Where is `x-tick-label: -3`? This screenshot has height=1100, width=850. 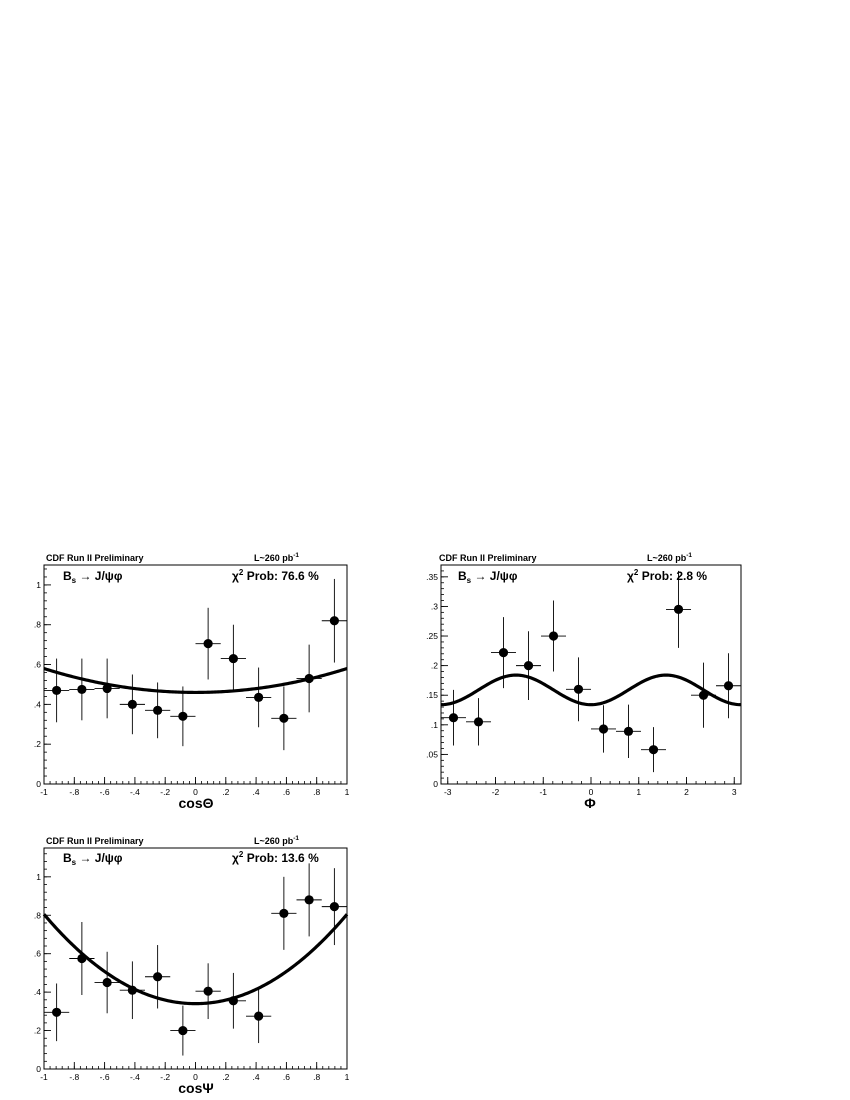
x-tick-label: -3 is located at coordinates (448, 792).